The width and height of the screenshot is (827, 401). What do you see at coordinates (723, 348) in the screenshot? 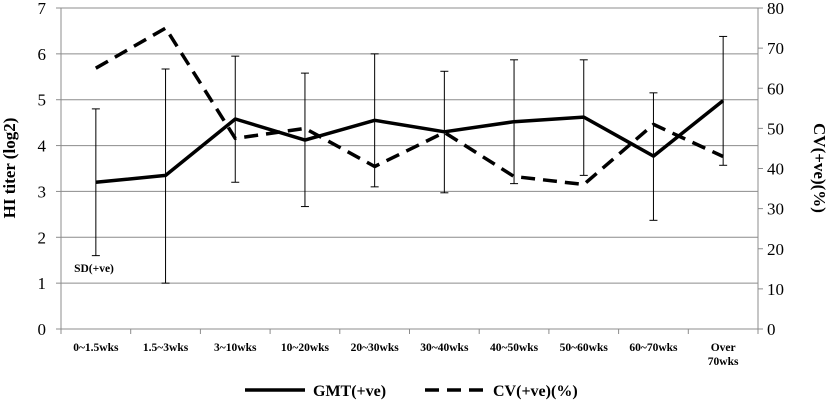
I see `x-tick-label: Over` at bounding box center [723, 348].